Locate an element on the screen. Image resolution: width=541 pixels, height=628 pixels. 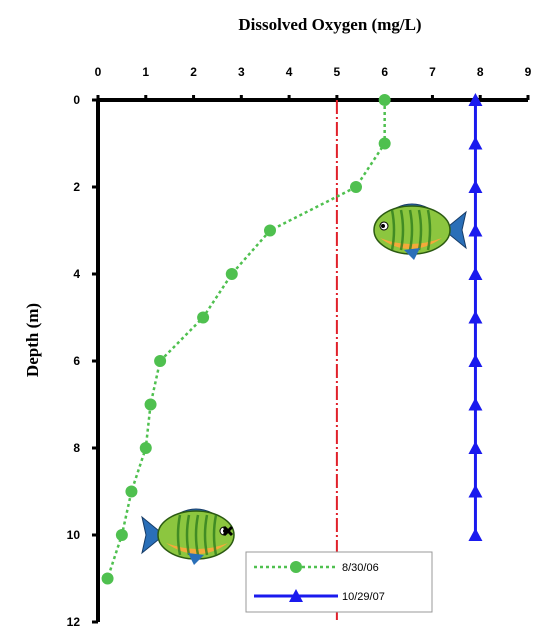
y-tick-label: 0 is located at coordinates (76, 100).